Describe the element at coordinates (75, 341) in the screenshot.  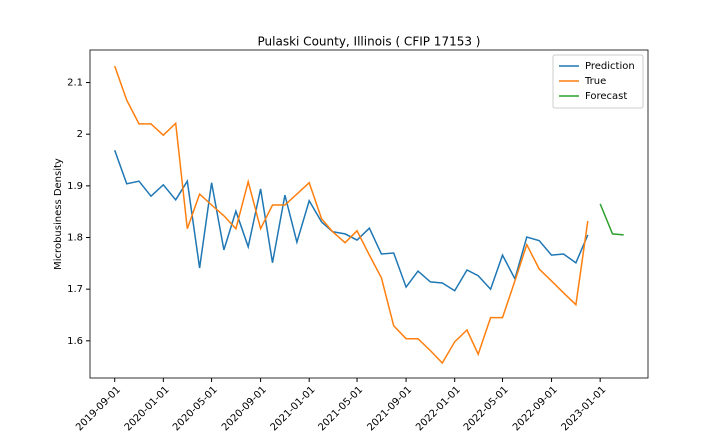
I see `y-tick-label: 1.6` at that location.